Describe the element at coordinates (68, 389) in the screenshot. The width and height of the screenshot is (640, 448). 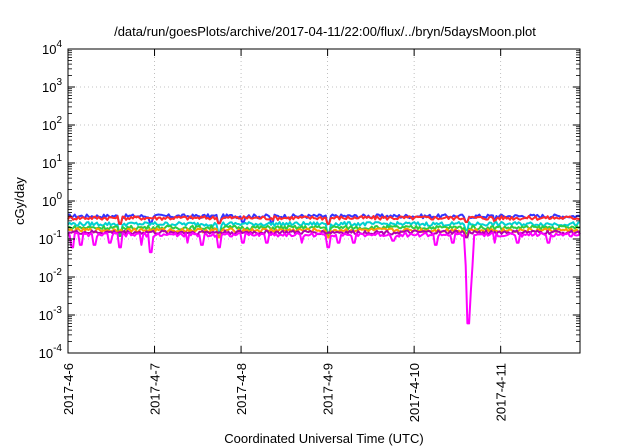
I see `x-tick-label: 2017-4-6` at that location.